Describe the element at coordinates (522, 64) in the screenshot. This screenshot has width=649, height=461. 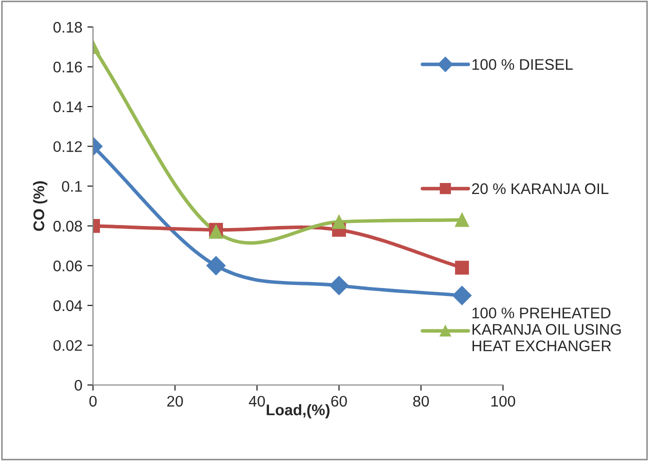
I see `legend-label: 100 % DIESEL` at that location.